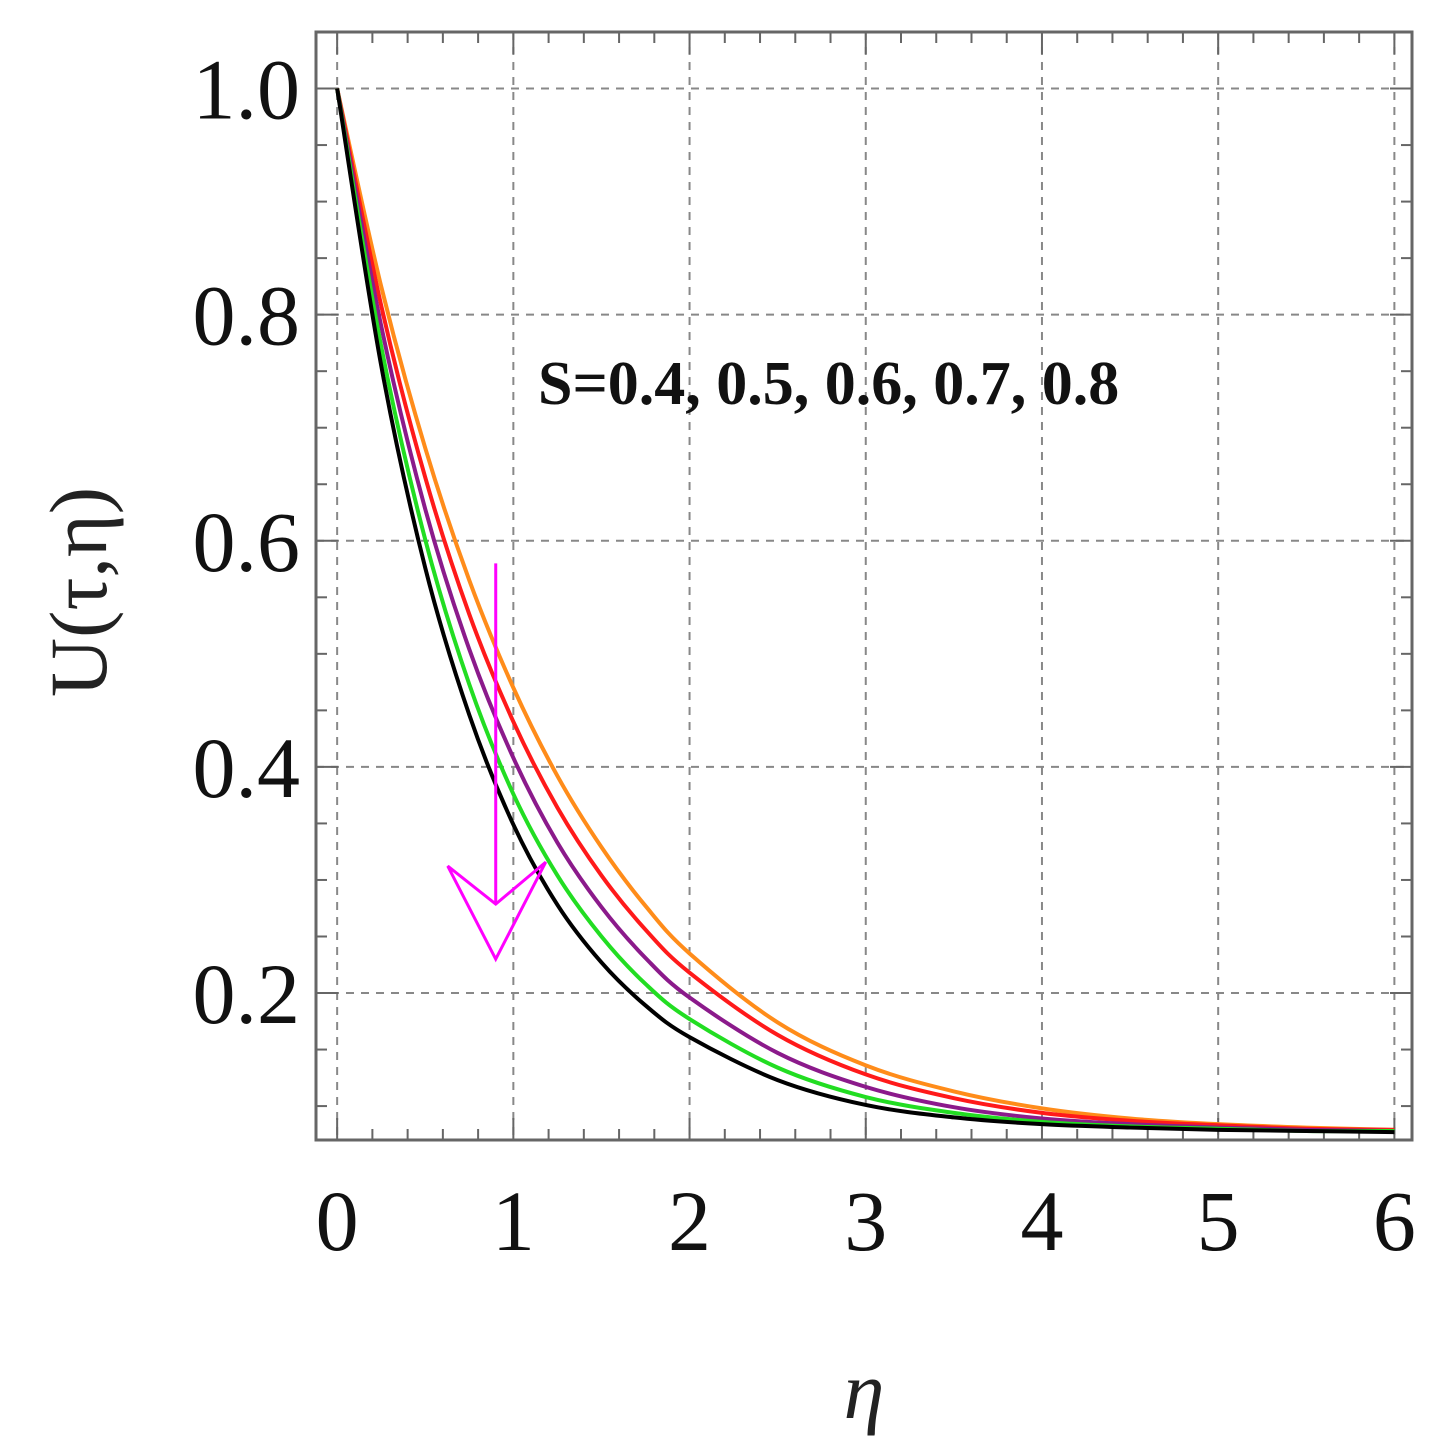 This screenshot has width=1440, height=1455. I want to click on x-tick-label: 0, so click(337, 1221).